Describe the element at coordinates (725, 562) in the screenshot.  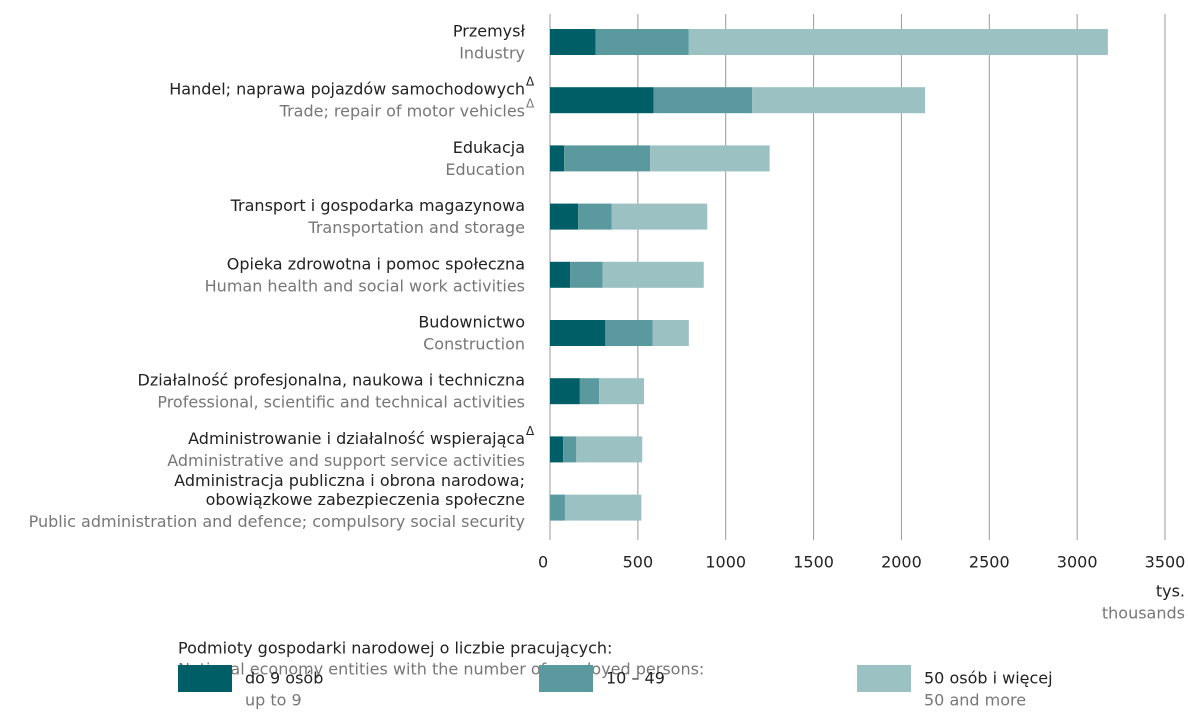
I see `x-tick-label: 1000` at that location.